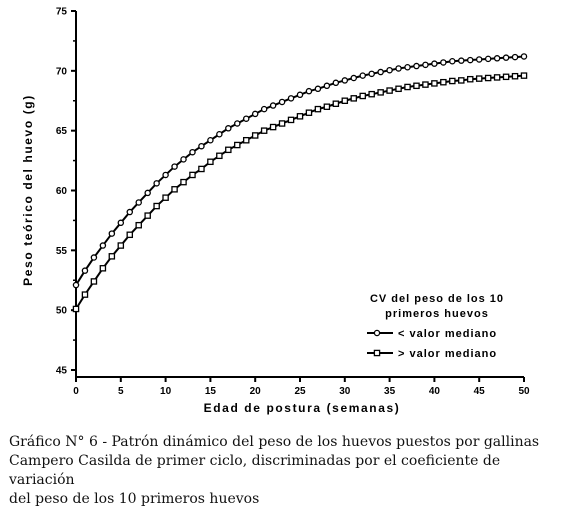  Describe the element at coordinates (431, 354) in the screenshot. I see `legend-item: > valor mediano` at that location.